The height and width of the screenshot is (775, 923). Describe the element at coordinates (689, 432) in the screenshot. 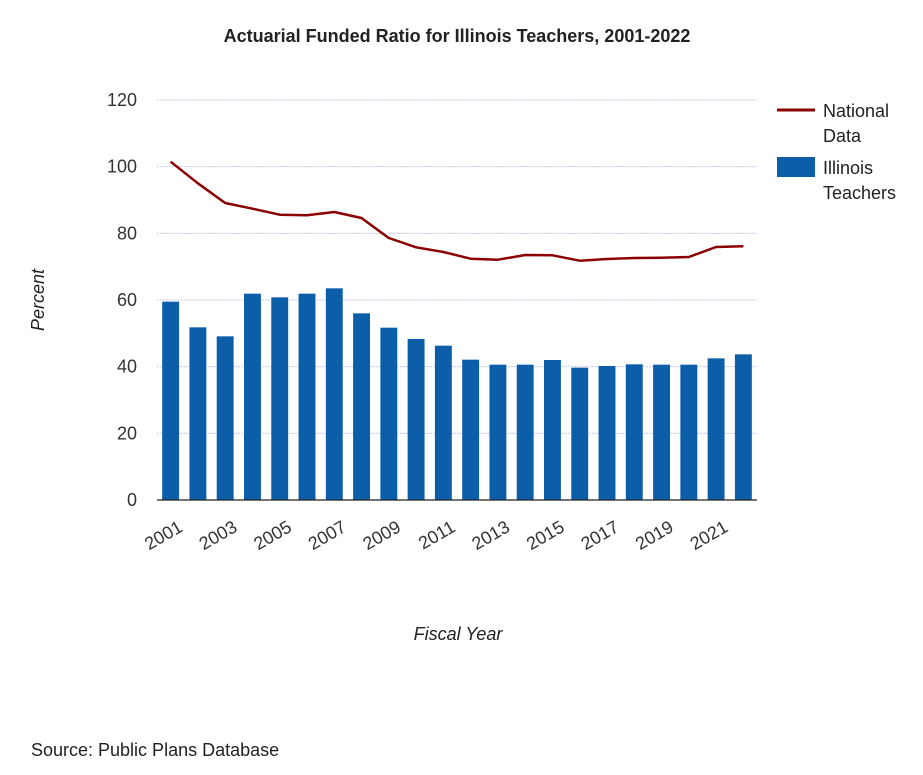

I see `bar-2020` at that location.